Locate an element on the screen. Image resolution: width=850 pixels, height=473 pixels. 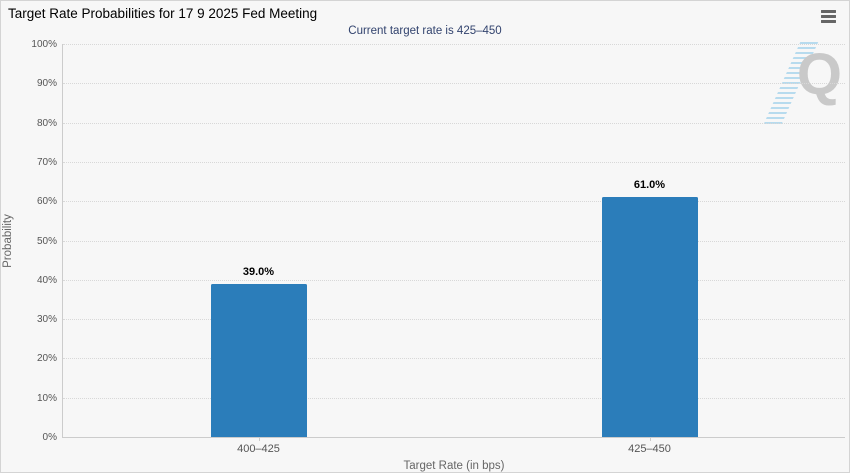
chart-subtitle: Current target rate is 425–450 is located at coordinates (425, 31).